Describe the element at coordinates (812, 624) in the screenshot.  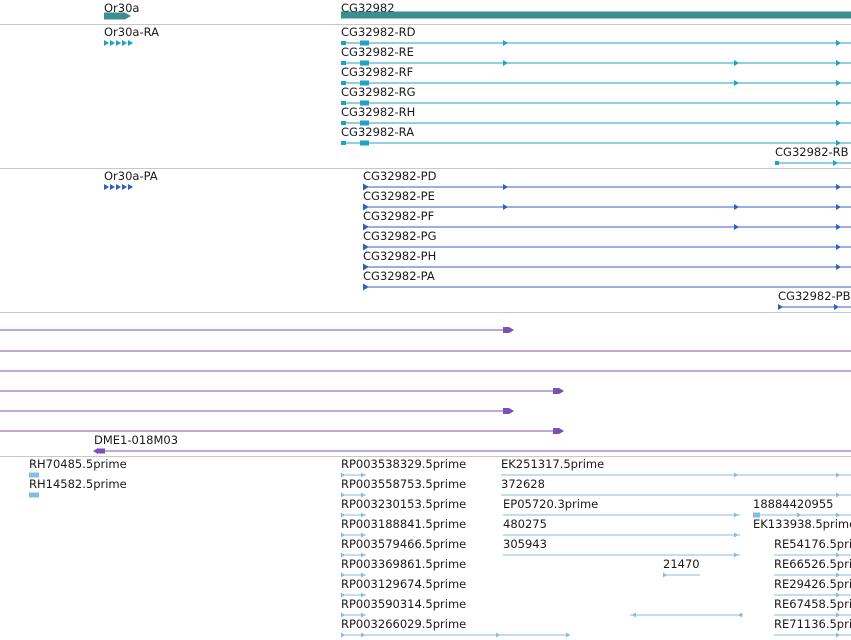
I see `est-label: RE71136.5prime` at that location.